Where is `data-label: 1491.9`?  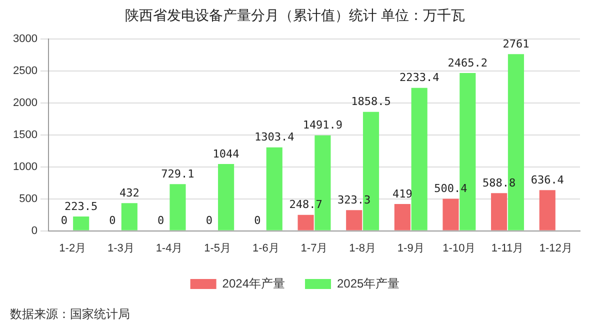
data-label: 1491.9 is located at coordinates (322, 125).